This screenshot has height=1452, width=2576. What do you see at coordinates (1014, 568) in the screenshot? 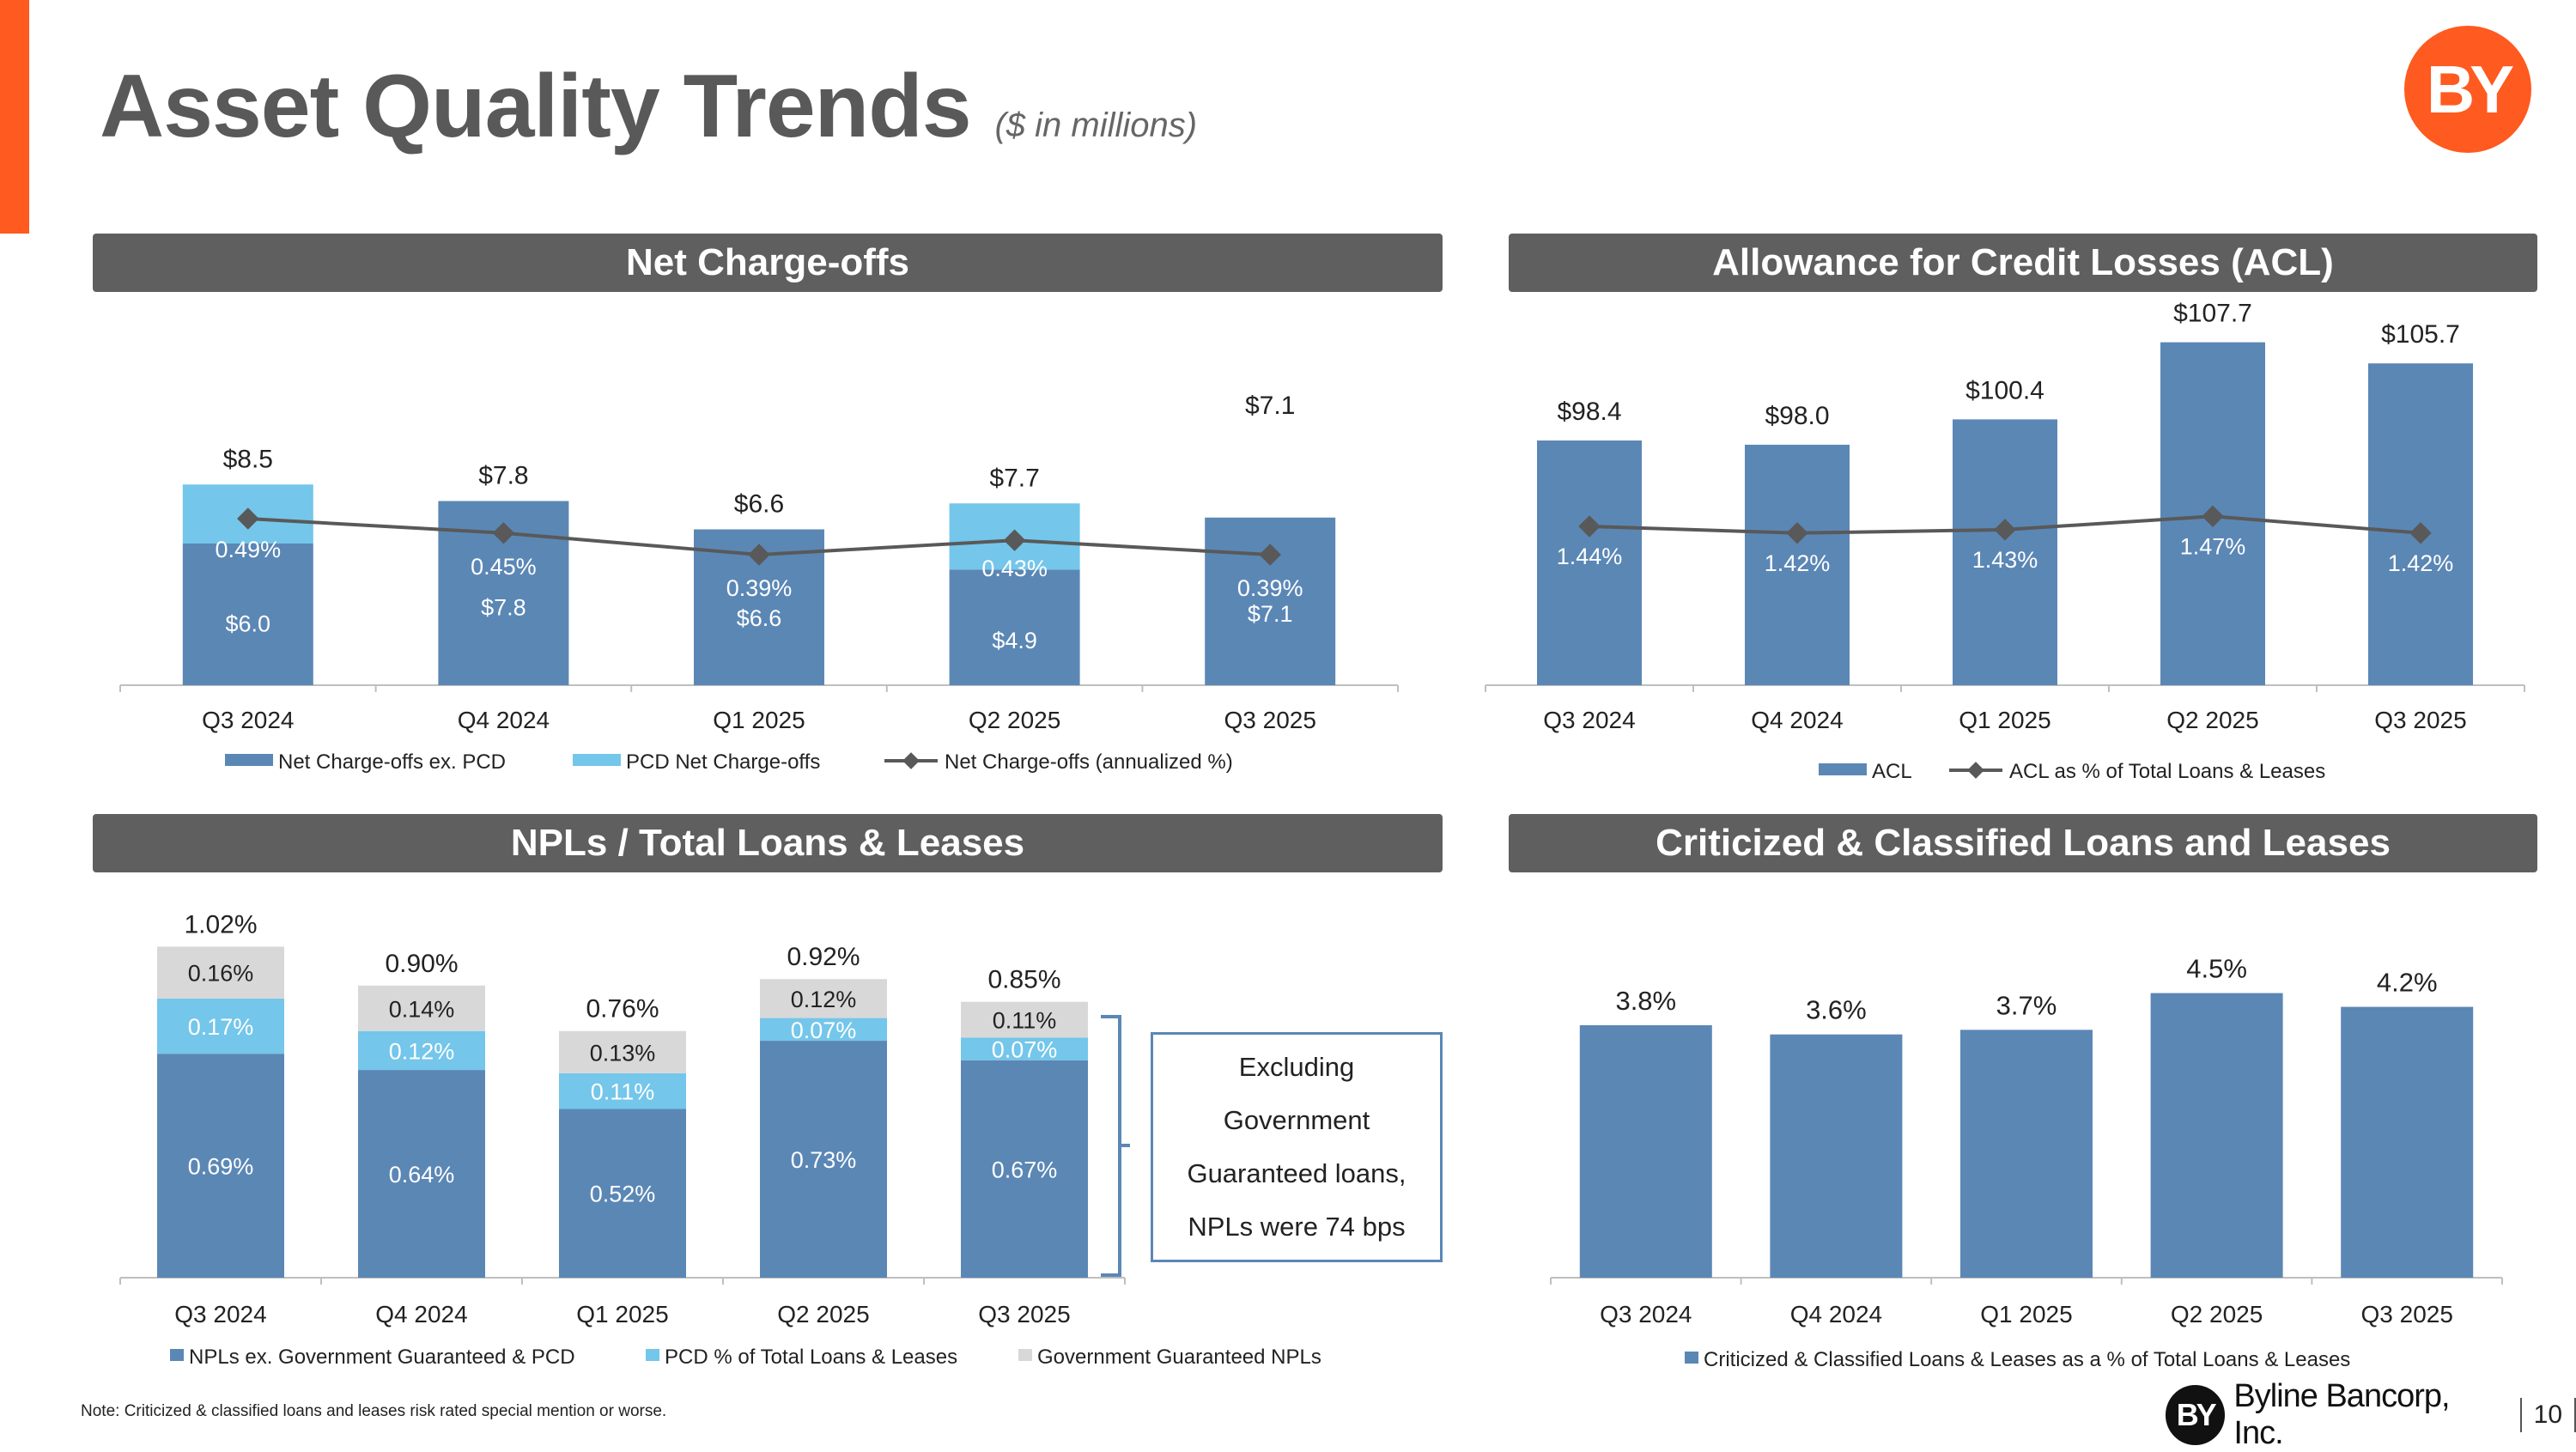
I see `data-label-line: 0.43%` at bounding box center [1014, 568].